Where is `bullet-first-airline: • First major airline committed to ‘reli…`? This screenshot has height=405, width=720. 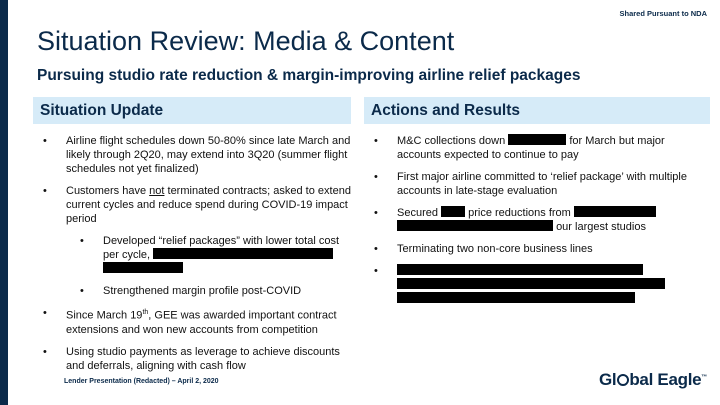
bullet-first-airline: • First major airline committed to ‘reli… is located at coordinates (537, 184).